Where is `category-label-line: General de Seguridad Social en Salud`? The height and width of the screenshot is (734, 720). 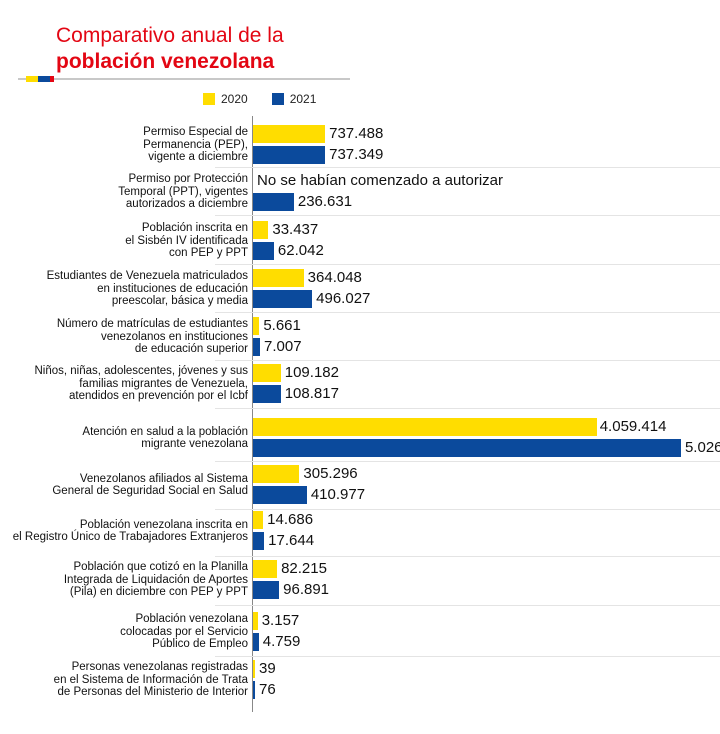
category-label-line: General de Seguridad Social en Salud is located at coordinates (150, 491).